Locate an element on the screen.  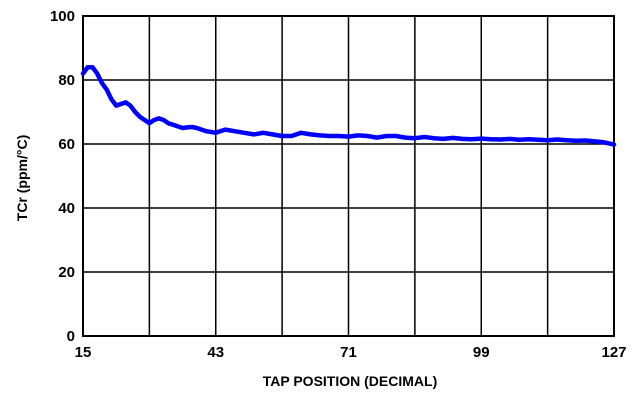
x-tick-labels: 15 43 71 99 127 is located at coordinates (351, 352).